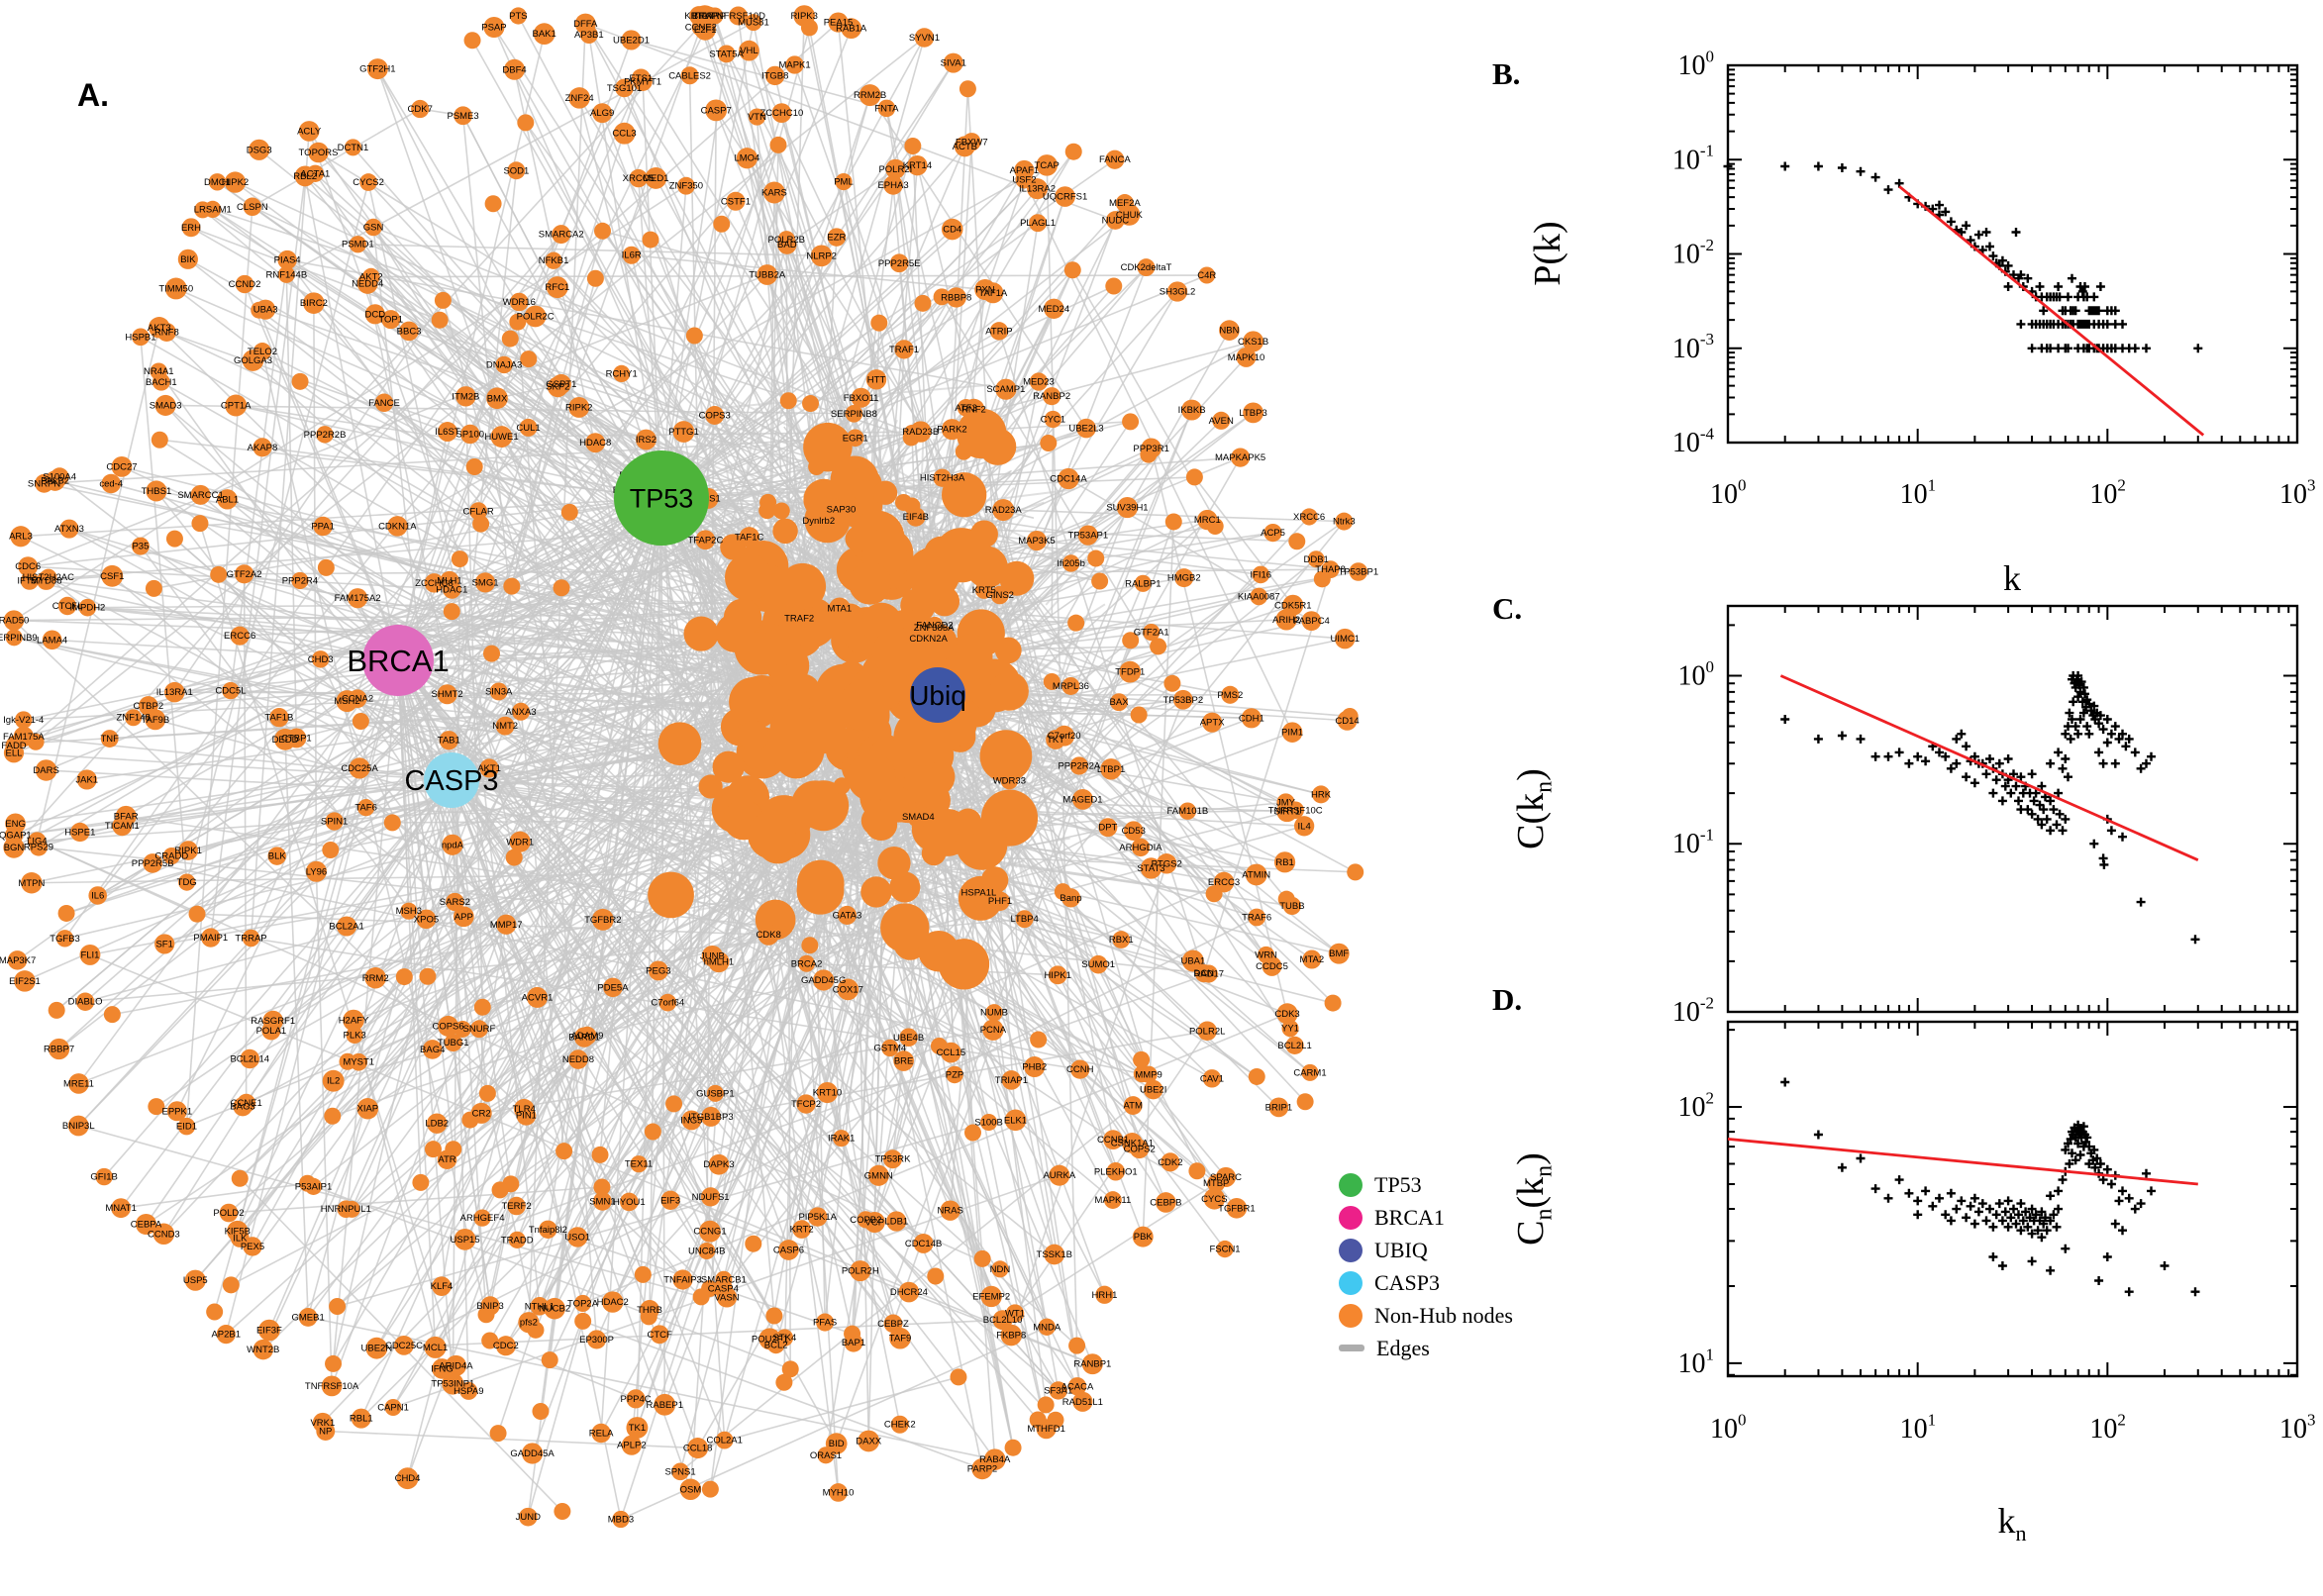 The image size is (2323, 1596). Describe the element at coordinates (1140, 848) in the screenshot. I see `node-label: ARHGDIA` at that location.